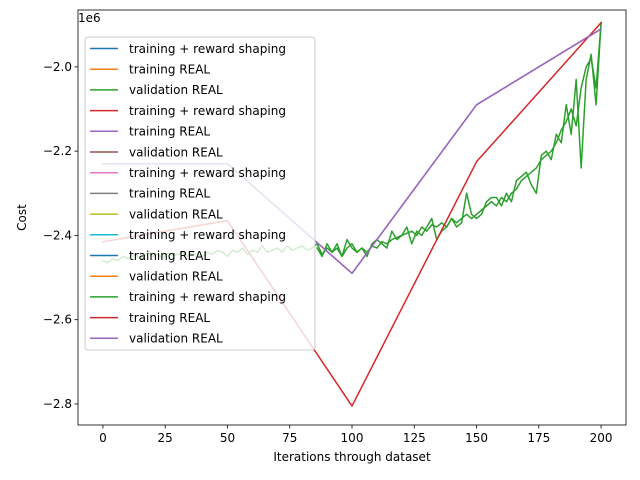 This screenshot has height=480, width=640. Describe the element at coordinates (89, 18) in the screenshot. I see `y-offset-text: 1e6` at that location.